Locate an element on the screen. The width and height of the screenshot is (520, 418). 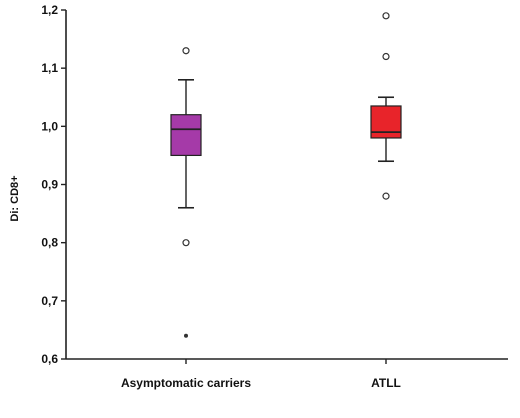
y-tick-label: 1,1 is located at coordinates (49, 68).